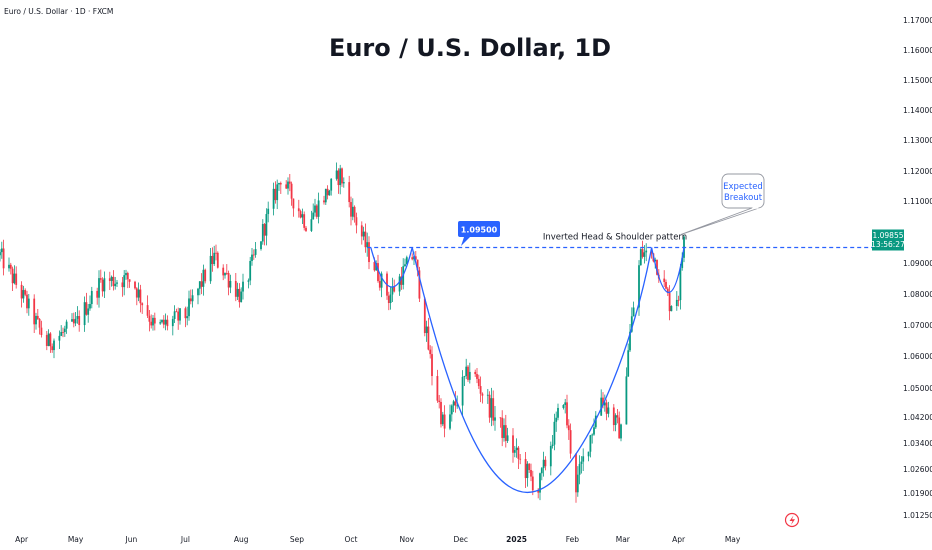 The width and height of the screenshot is (932, 550). Describe the element at coordinates (917, 140) in the screenshot. I see `price-tick-label: 1.13000` at that location.